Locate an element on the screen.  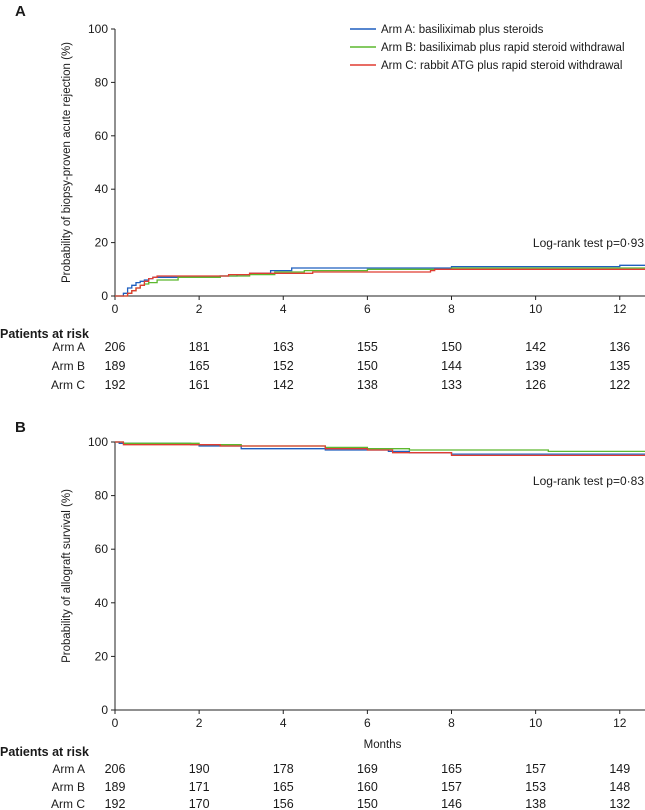
risk-count: 148 is located at coordinates (619, 787).